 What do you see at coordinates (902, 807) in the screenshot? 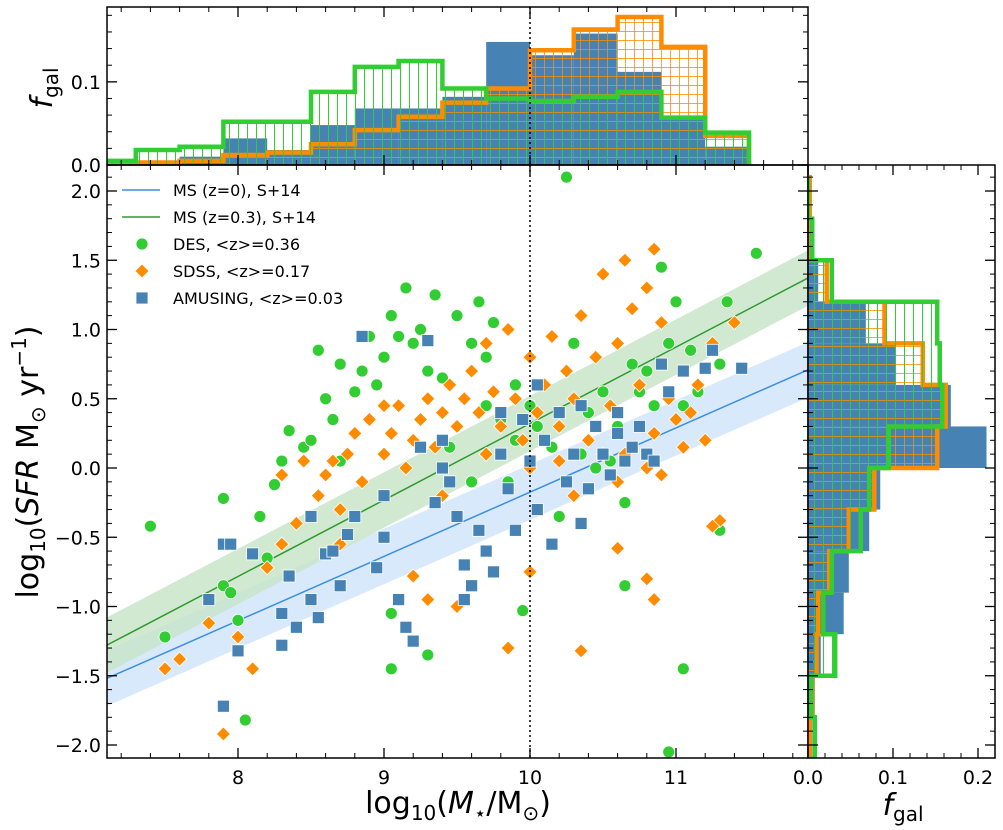
I see `right-x-axis-label: fgal` at bounding box center [902, 807].